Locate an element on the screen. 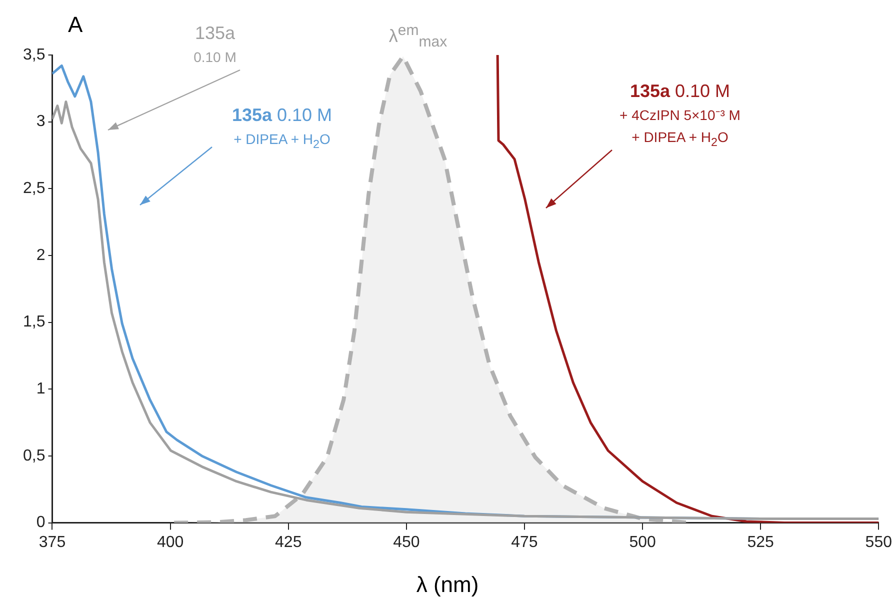 Image resolution: width=895 pixels, height=605 pixels. y-tick-label: 2 is located at coordinates (41, 255).